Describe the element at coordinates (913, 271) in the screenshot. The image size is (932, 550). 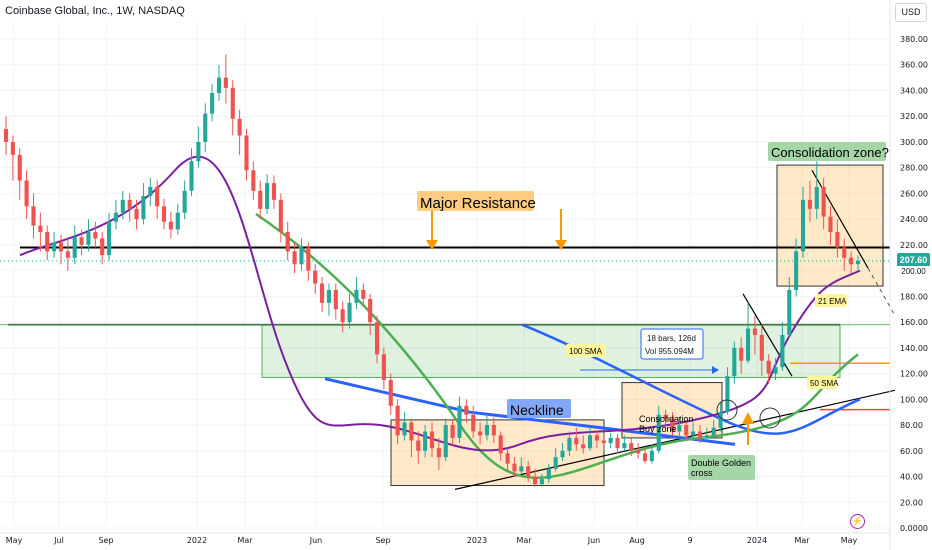
I see `price-label: 200.00` at that location.